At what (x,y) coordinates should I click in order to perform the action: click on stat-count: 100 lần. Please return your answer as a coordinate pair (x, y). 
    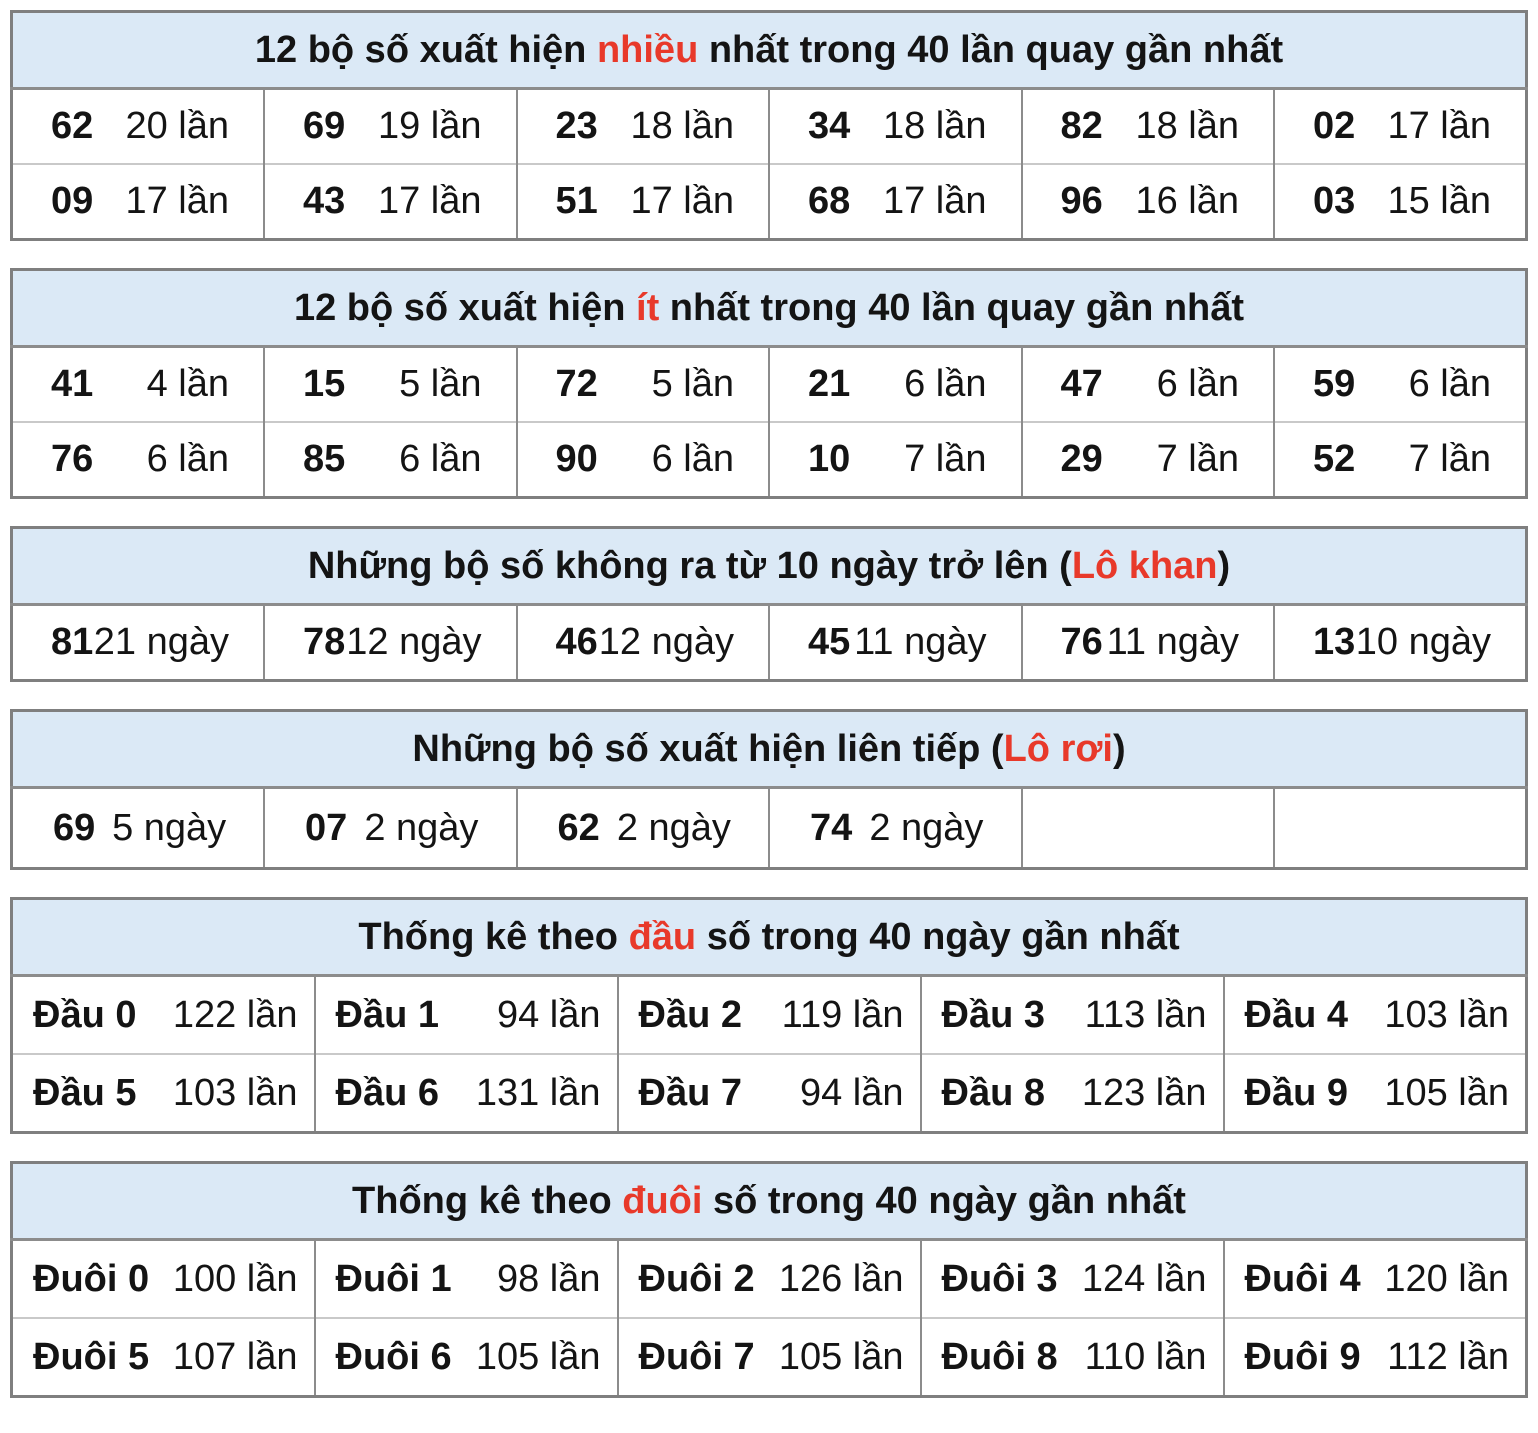
    Looking at the image, I should click on (235, 1278).